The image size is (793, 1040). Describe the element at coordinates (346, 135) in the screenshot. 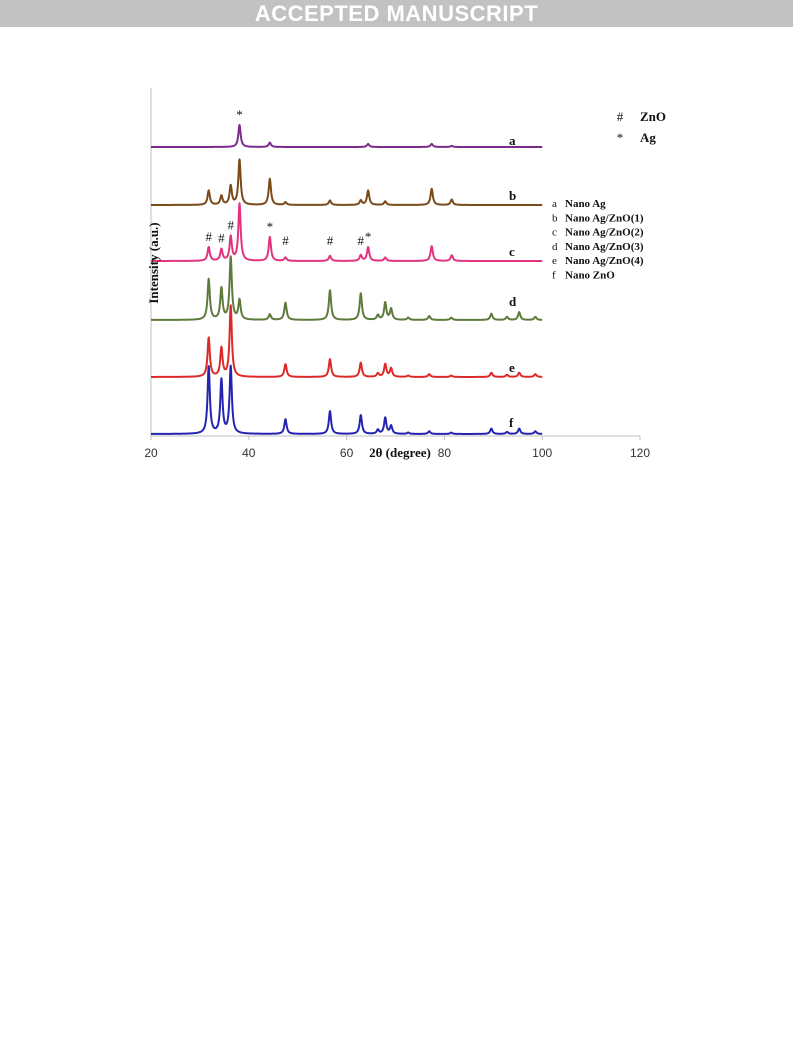

I see `series-line-a` at that location.